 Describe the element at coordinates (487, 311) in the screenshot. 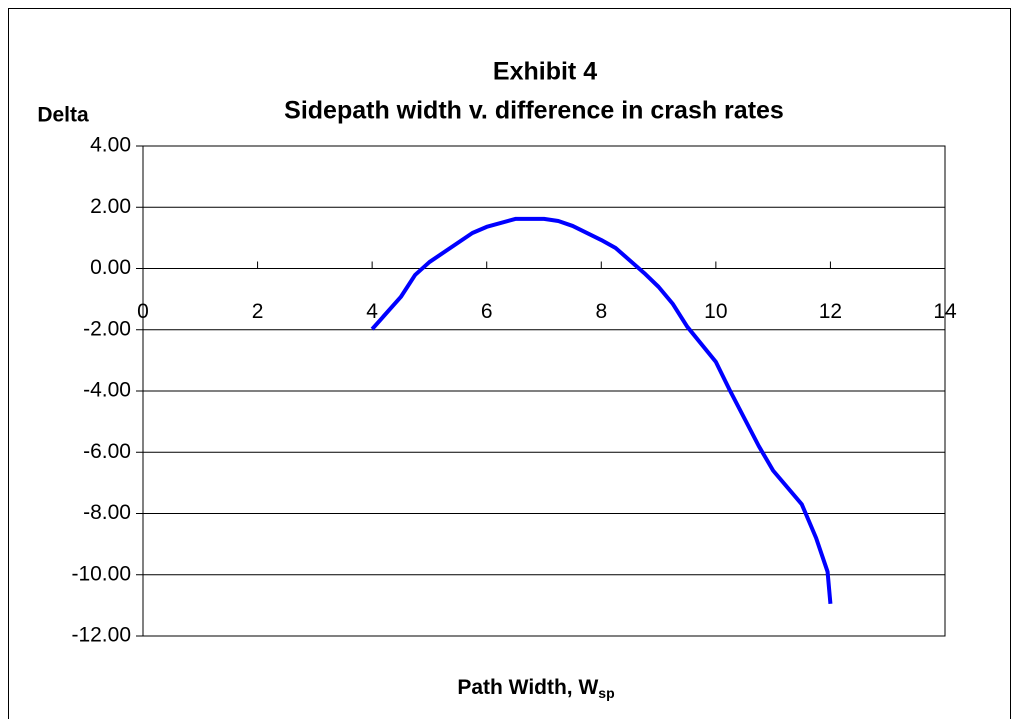

I see `x-tick-label: 6` at that location.